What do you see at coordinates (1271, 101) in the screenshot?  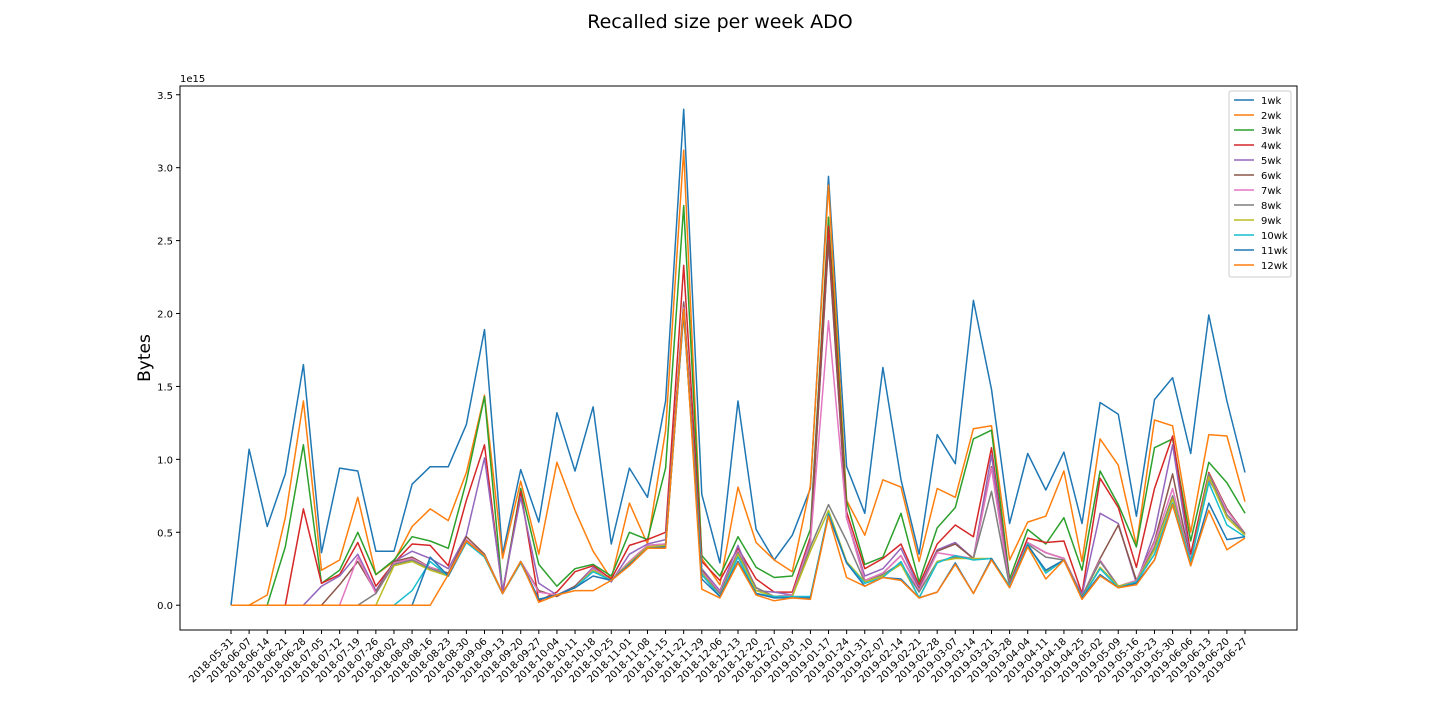 I see `legend-label: 1wk` at bounding box center [1271, 101].